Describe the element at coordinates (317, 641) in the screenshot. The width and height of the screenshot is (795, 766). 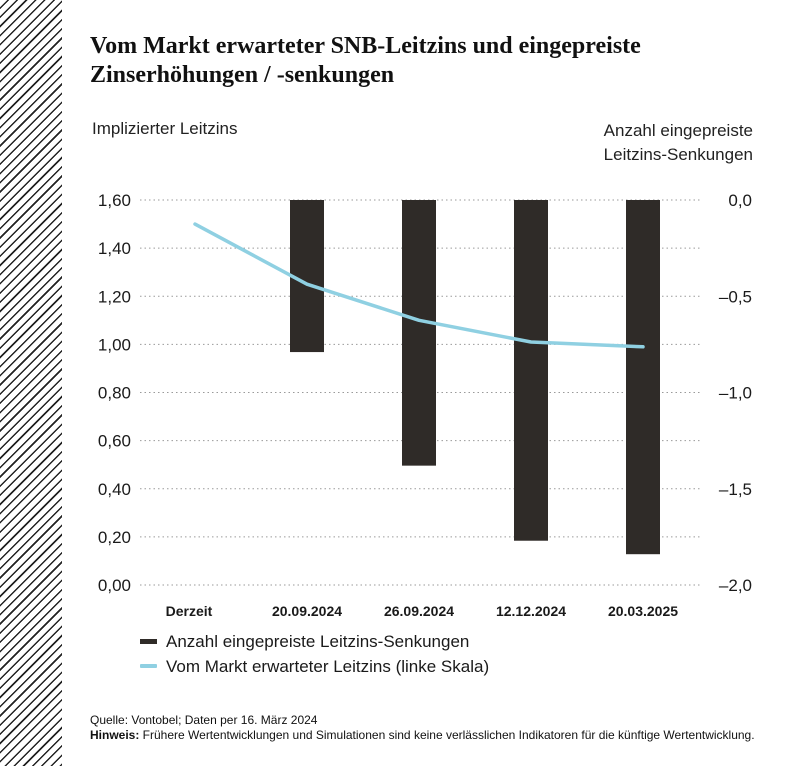
I see `legend-label: Anzahl eingepreiste Leitzins-Senkungen` at that location.